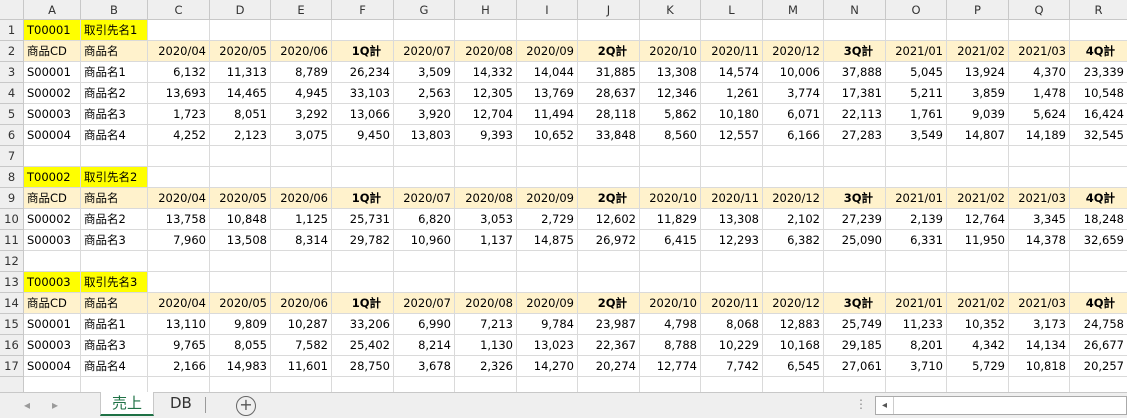 The image size is (1127, 418). Describe the element at coordinates (486, 282) in the screenshot. I see `cell-h13` at that location.